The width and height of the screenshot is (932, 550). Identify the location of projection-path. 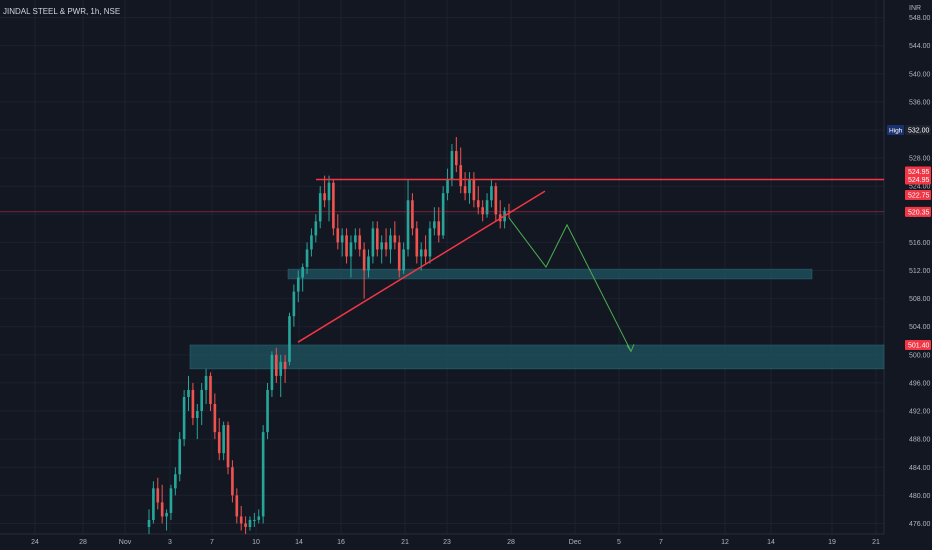
(570, 284).